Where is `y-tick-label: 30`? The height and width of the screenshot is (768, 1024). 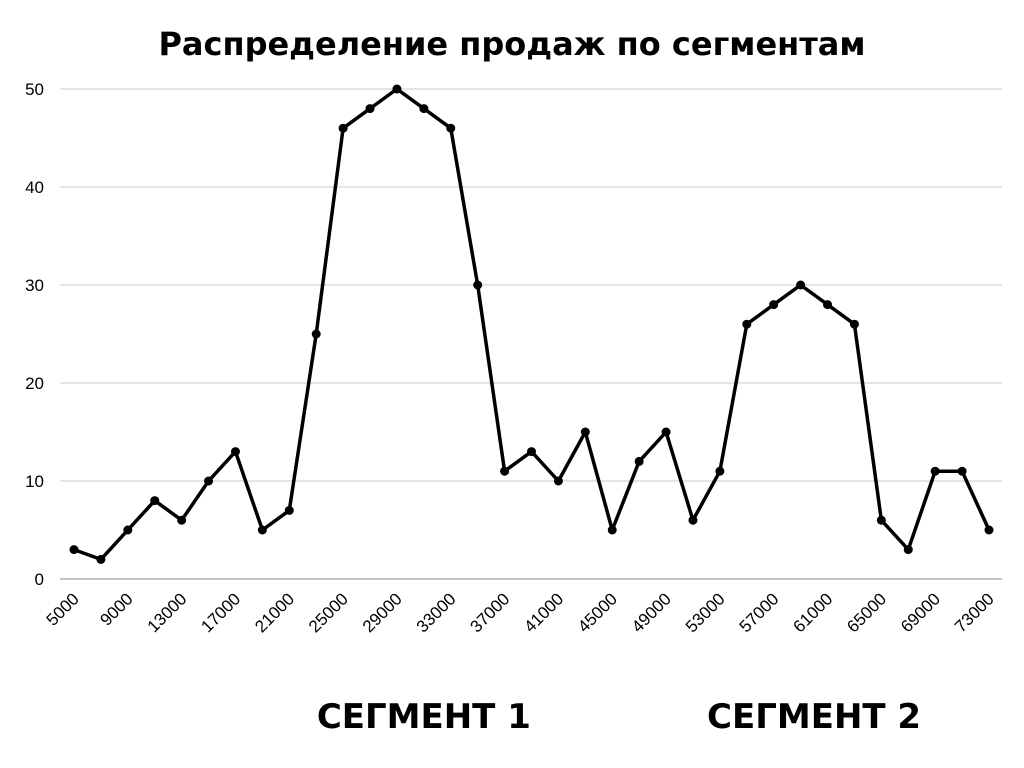
y-tick-label: 30 is located at coordinates (34, 285).